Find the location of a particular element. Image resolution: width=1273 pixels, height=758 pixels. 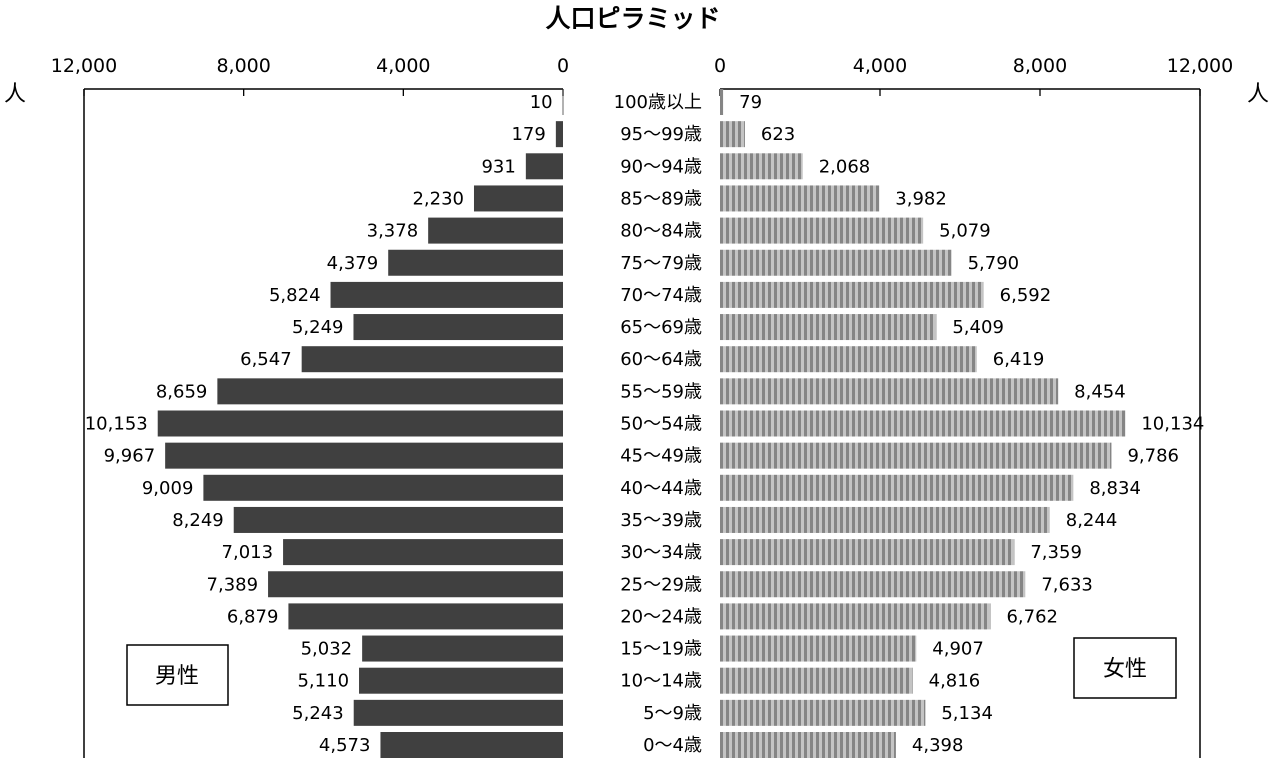

male-value-label: 10,153 is located at coordinates (116, 424).